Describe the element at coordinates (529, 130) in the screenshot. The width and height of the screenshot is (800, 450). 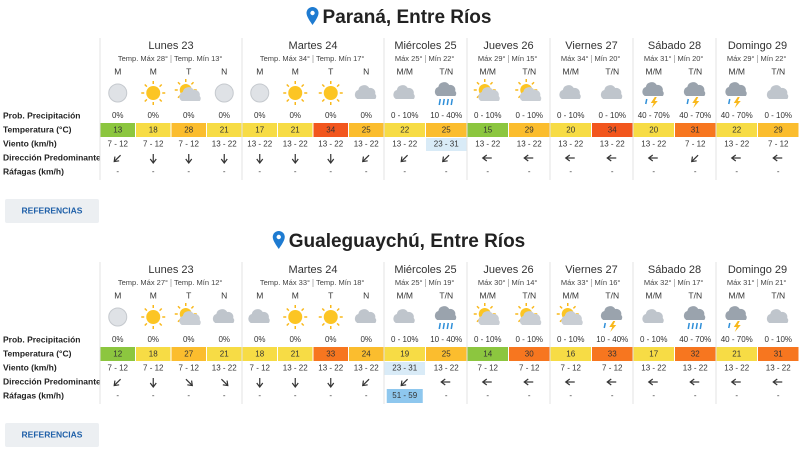
I see `temp-value: 29` at that location.